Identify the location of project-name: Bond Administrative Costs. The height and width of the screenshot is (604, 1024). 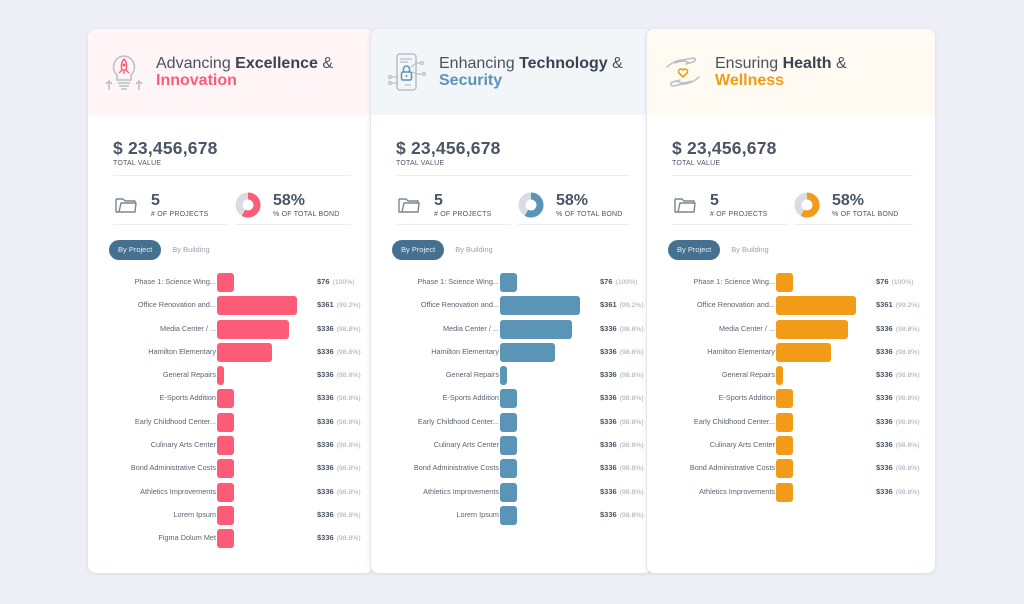
(732, 468).